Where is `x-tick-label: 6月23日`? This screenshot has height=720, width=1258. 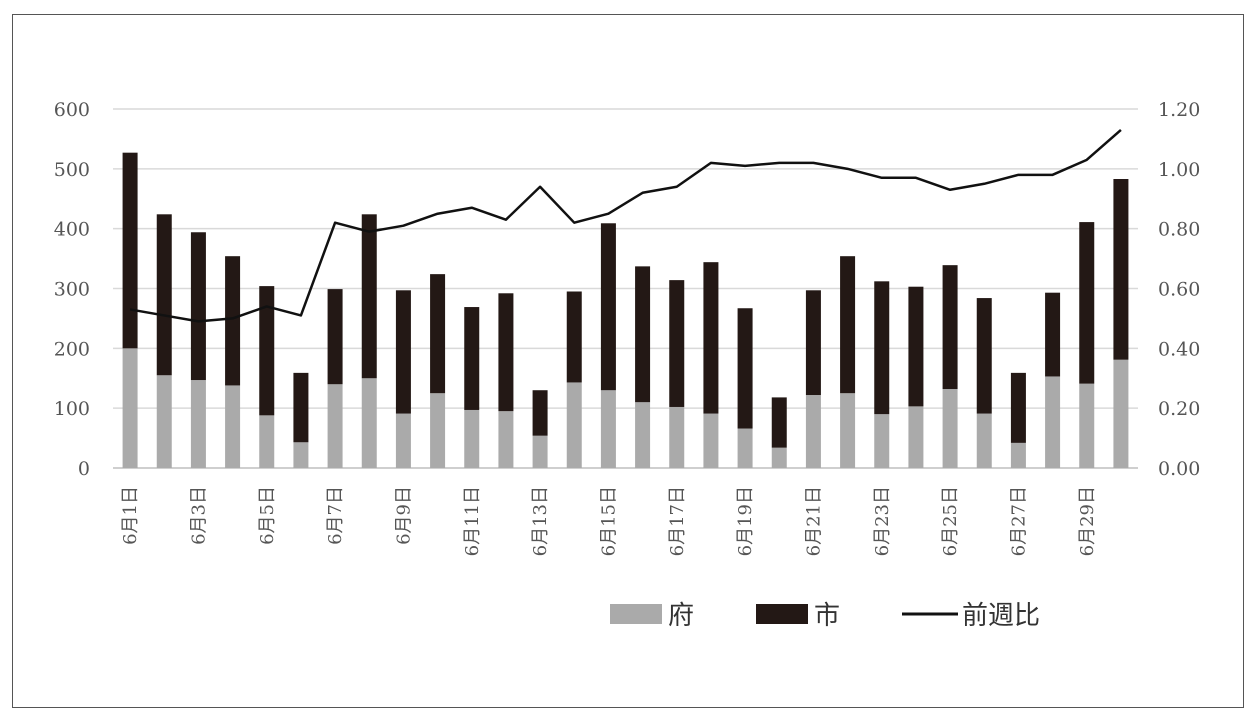 x-tick-label: 6月23日 is located at coordinates (882, 521).